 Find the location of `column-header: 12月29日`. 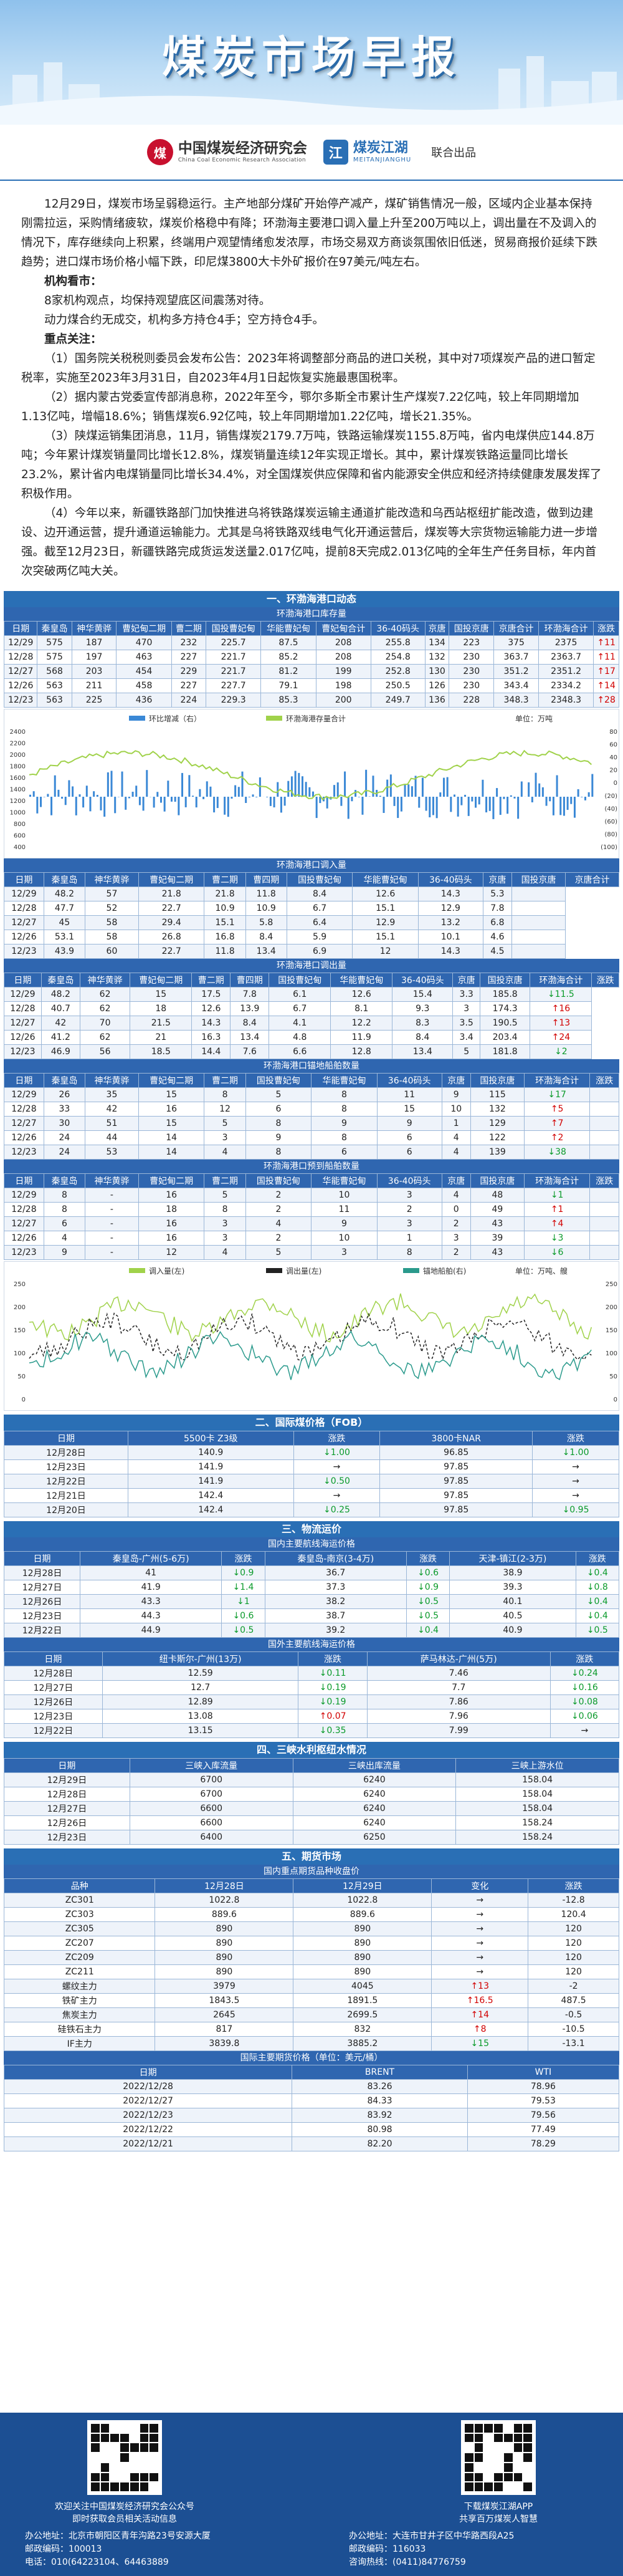

column-header: 12月29日 is located at coordinates (362, 1885).